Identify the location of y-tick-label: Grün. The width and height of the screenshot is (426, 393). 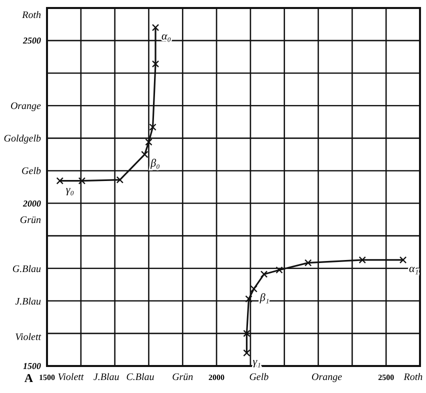
(30, 220).